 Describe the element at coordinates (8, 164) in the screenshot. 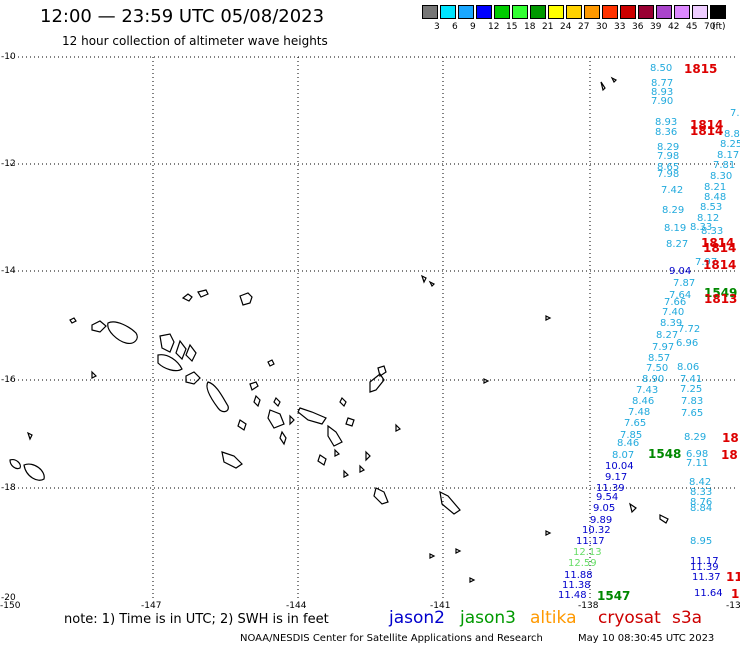

I see `latitude-label: -12` at that location.